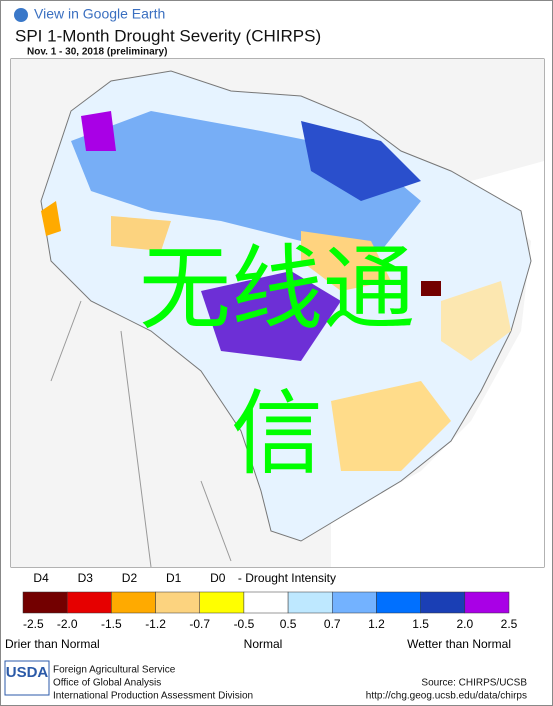  What do you see at coordinates (288, 624) in the screenshot?
I see `tick-label: 0.5` at bounding box center [288, 624].